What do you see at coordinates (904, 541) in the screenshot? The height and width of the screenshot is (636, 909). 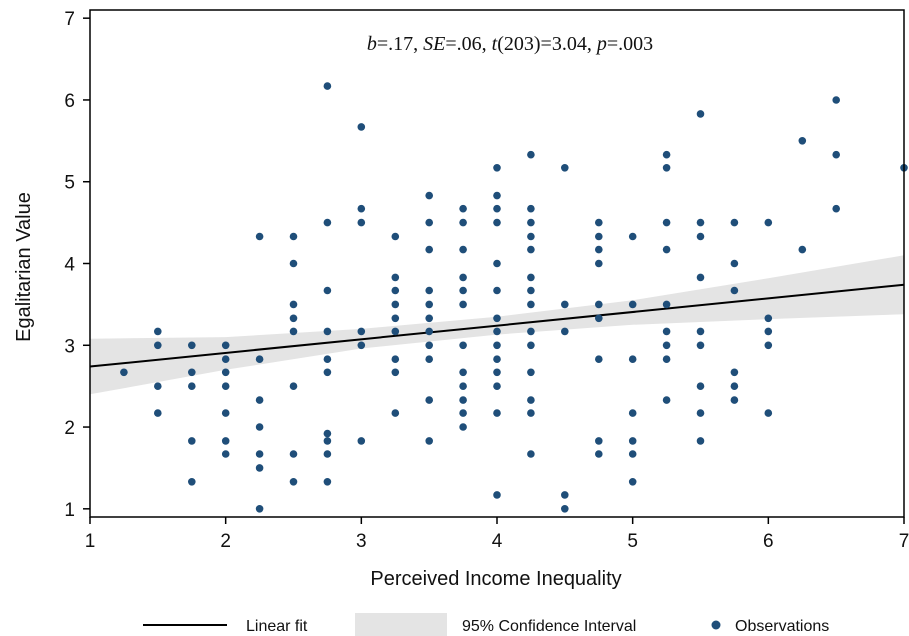 I see `x-tick-label: 7` at bounding box center [904, 541].